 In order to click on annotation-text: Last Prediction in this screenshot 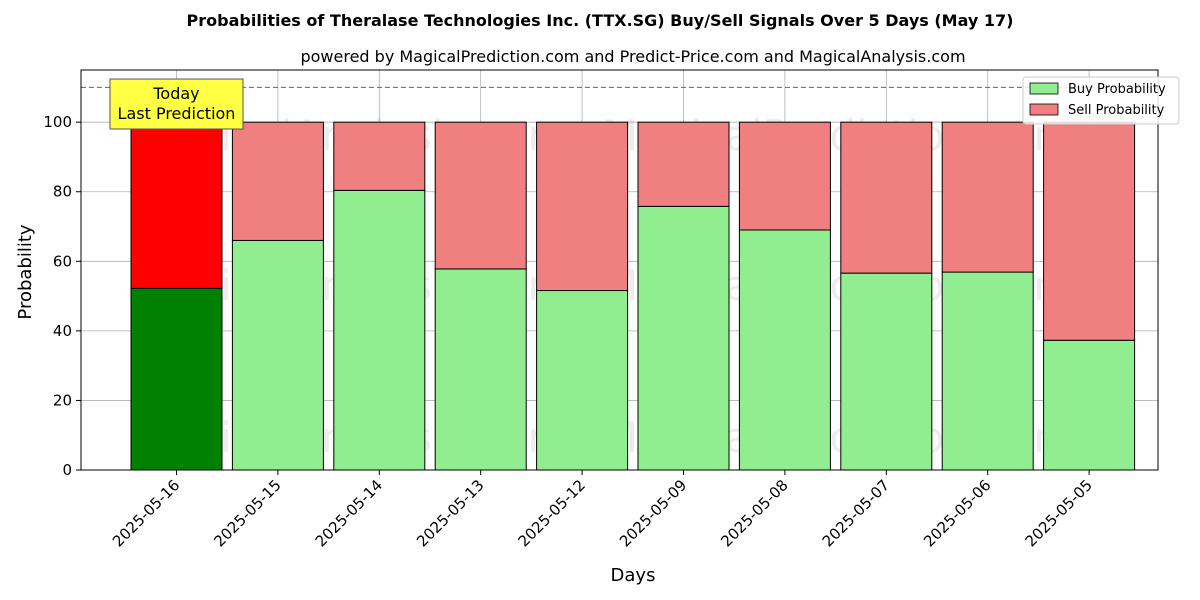, I will do `click(177, 113)`.